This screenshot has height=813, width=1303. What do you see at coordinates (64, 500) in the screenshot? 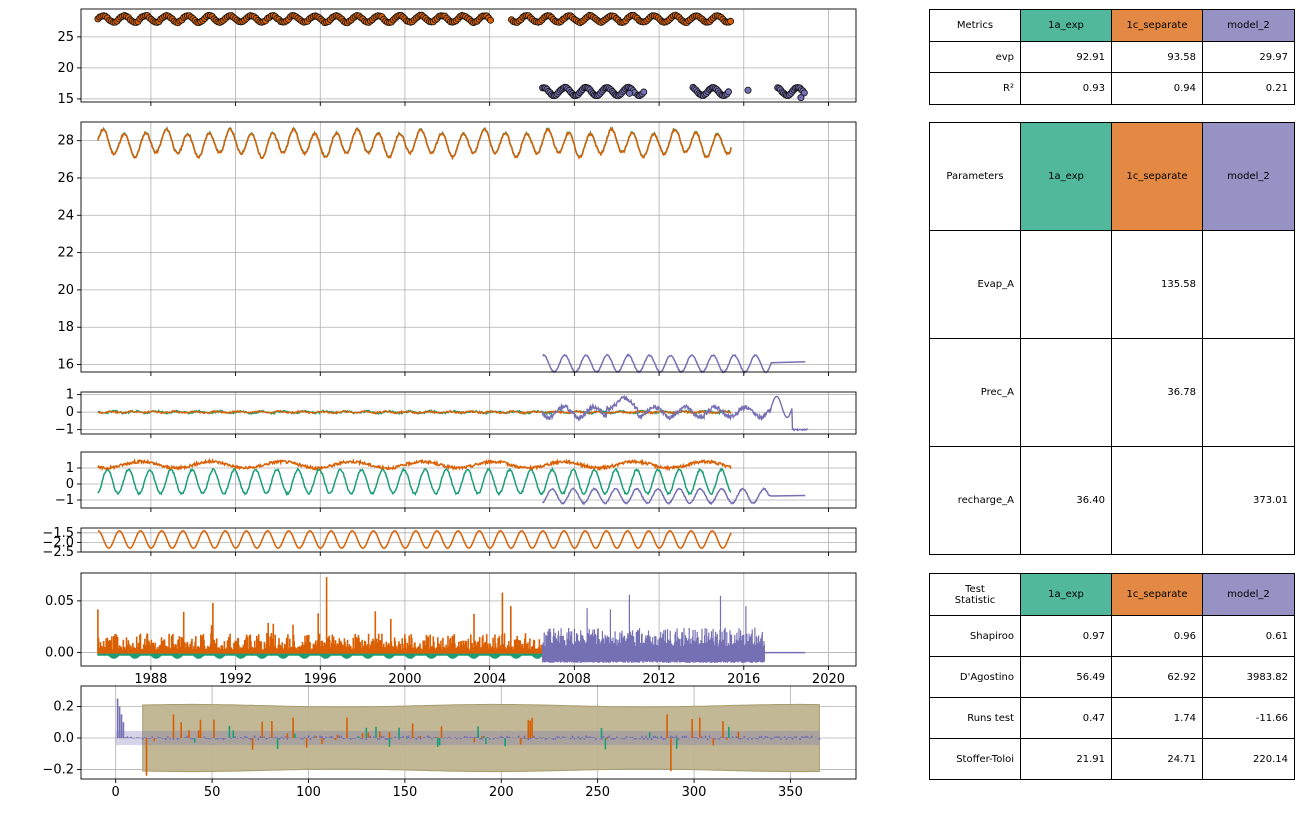
I see `y-tick-label: −1` at bounding box center [64, 500].